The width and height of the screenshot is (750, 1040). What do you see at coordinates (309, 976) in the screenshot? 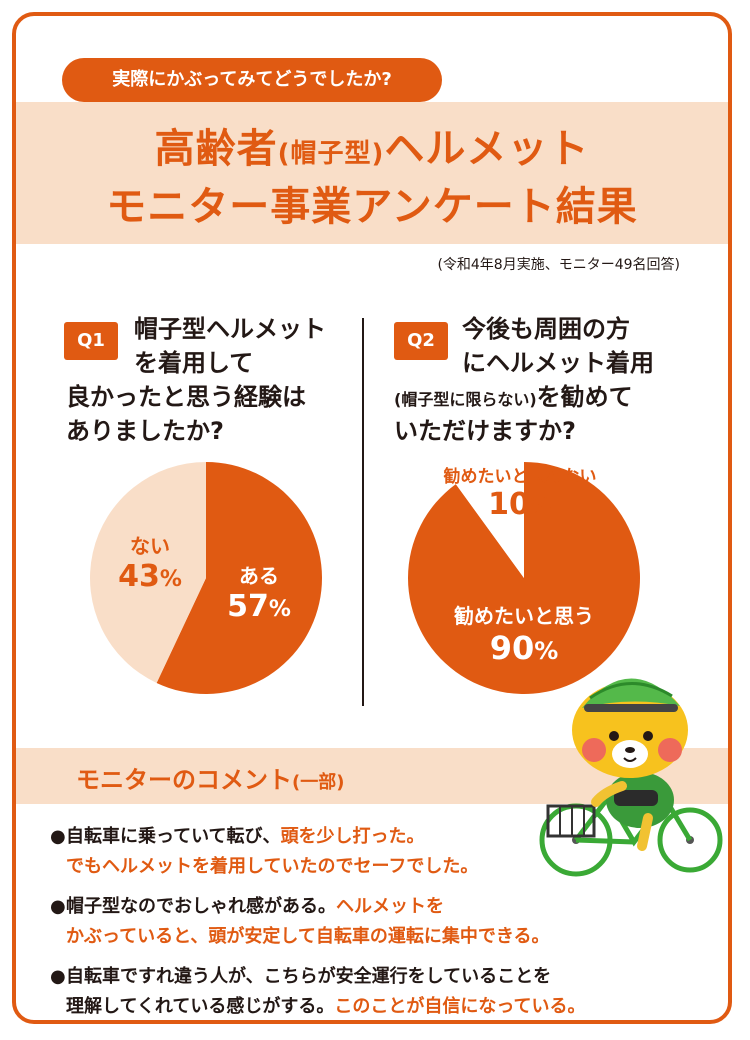
I see `comment3-text-a: 自転車ですれ違う人が、こちらが安全運行をしていることを` at bounding box center [309, 976].